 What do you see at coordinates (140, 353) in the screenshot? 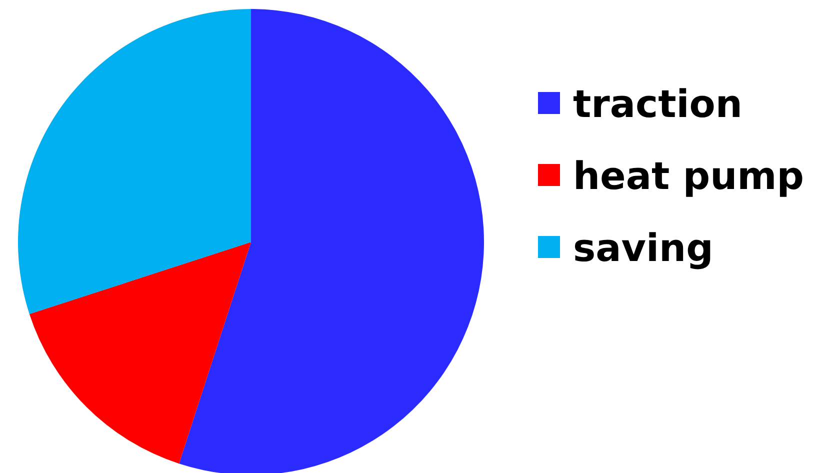
I see `pie-slice` at bounding box center [140, 353].